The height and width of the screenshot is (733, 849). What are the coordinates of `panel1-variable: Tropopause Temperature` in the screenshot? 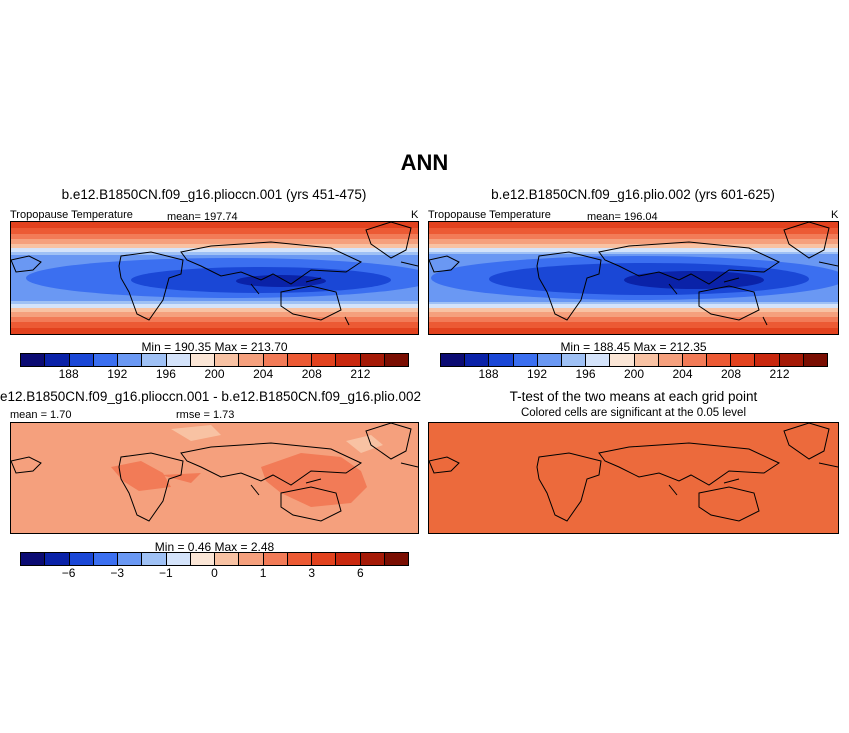 It's located at (71, 215).